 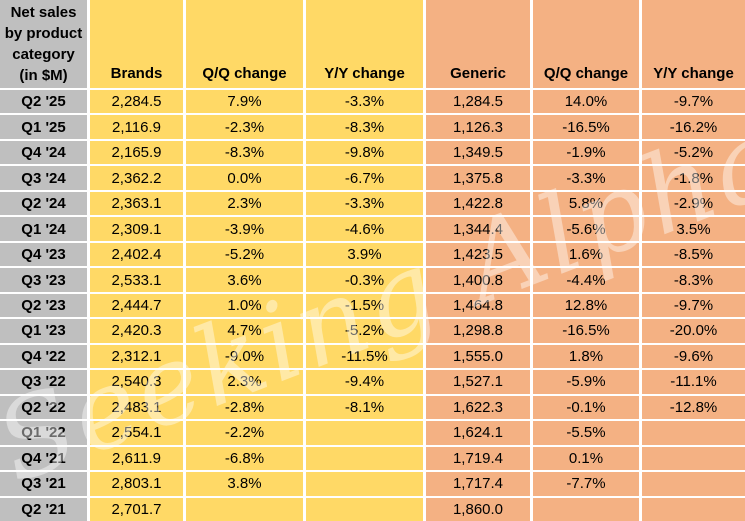 What do you see at coordinates (478, 229) in the screenshot?
I see `cell-generic: 1,344.4` at bounding box center [478, 229].